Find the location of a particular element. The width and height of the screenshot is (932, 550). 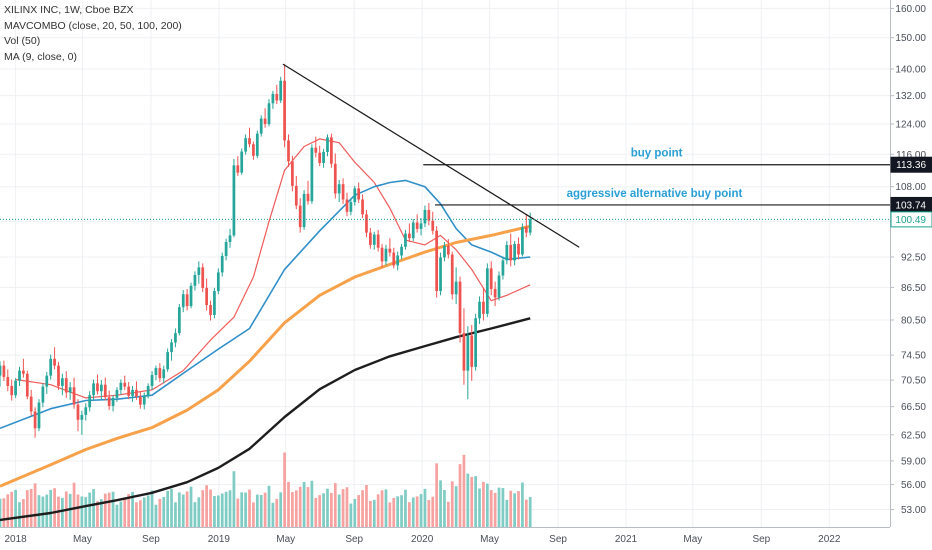

volume-bars is located at coordinates (266, 489).